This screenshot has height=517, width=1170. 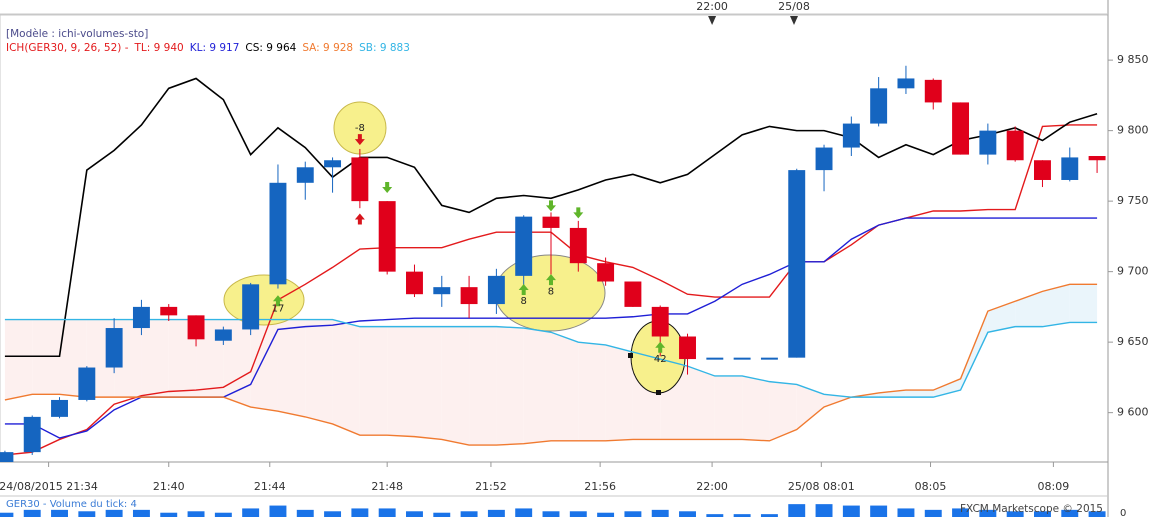 What do you see at coordinates (71, 504) in the screenshot?
I see `volume-title: GER30 - Volume du tick: 4` at bounding box center [71, 504].